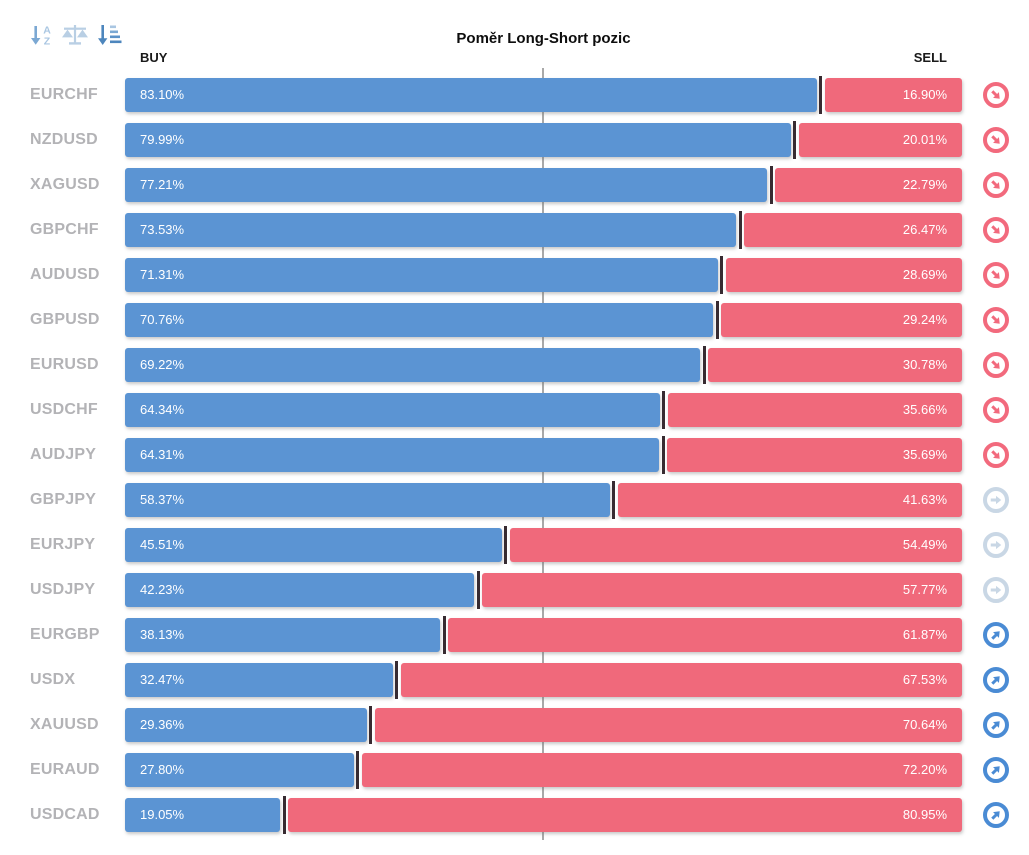 Image resolution: width=1029 pixels, height=855 pixels. Describe the element at coordinates (162, 139) in the screenshot. I see `buy-percent: 79.99%` at that location.